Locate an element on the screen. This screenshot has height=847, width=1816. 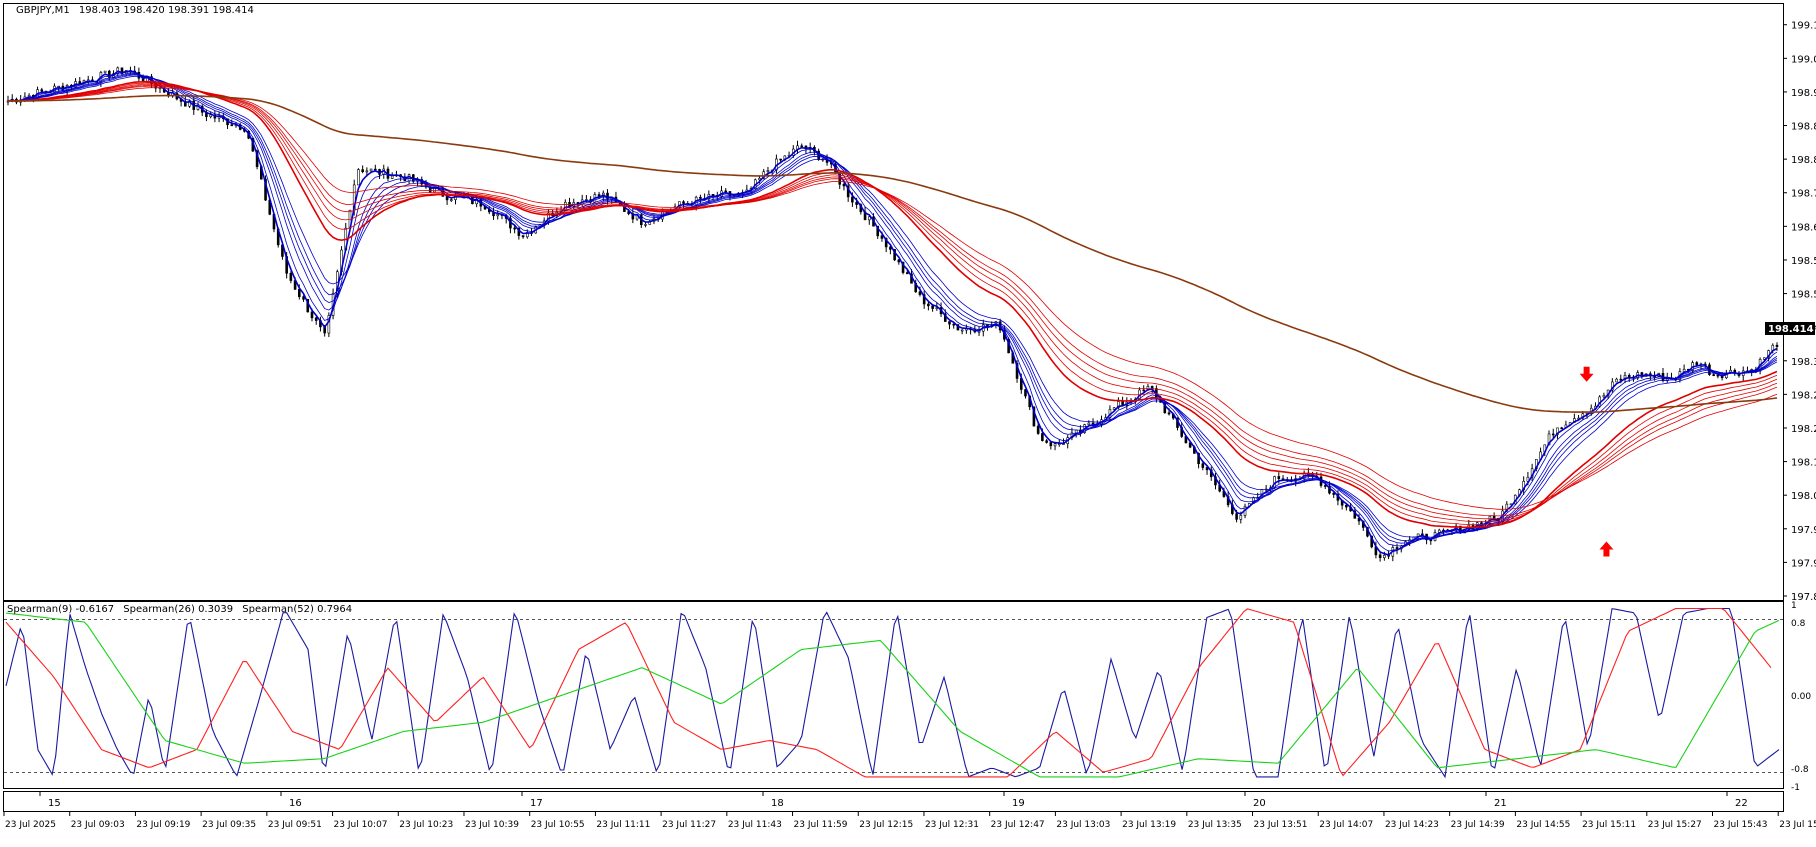
day-axis-frame is located at coordinates (893, 801).